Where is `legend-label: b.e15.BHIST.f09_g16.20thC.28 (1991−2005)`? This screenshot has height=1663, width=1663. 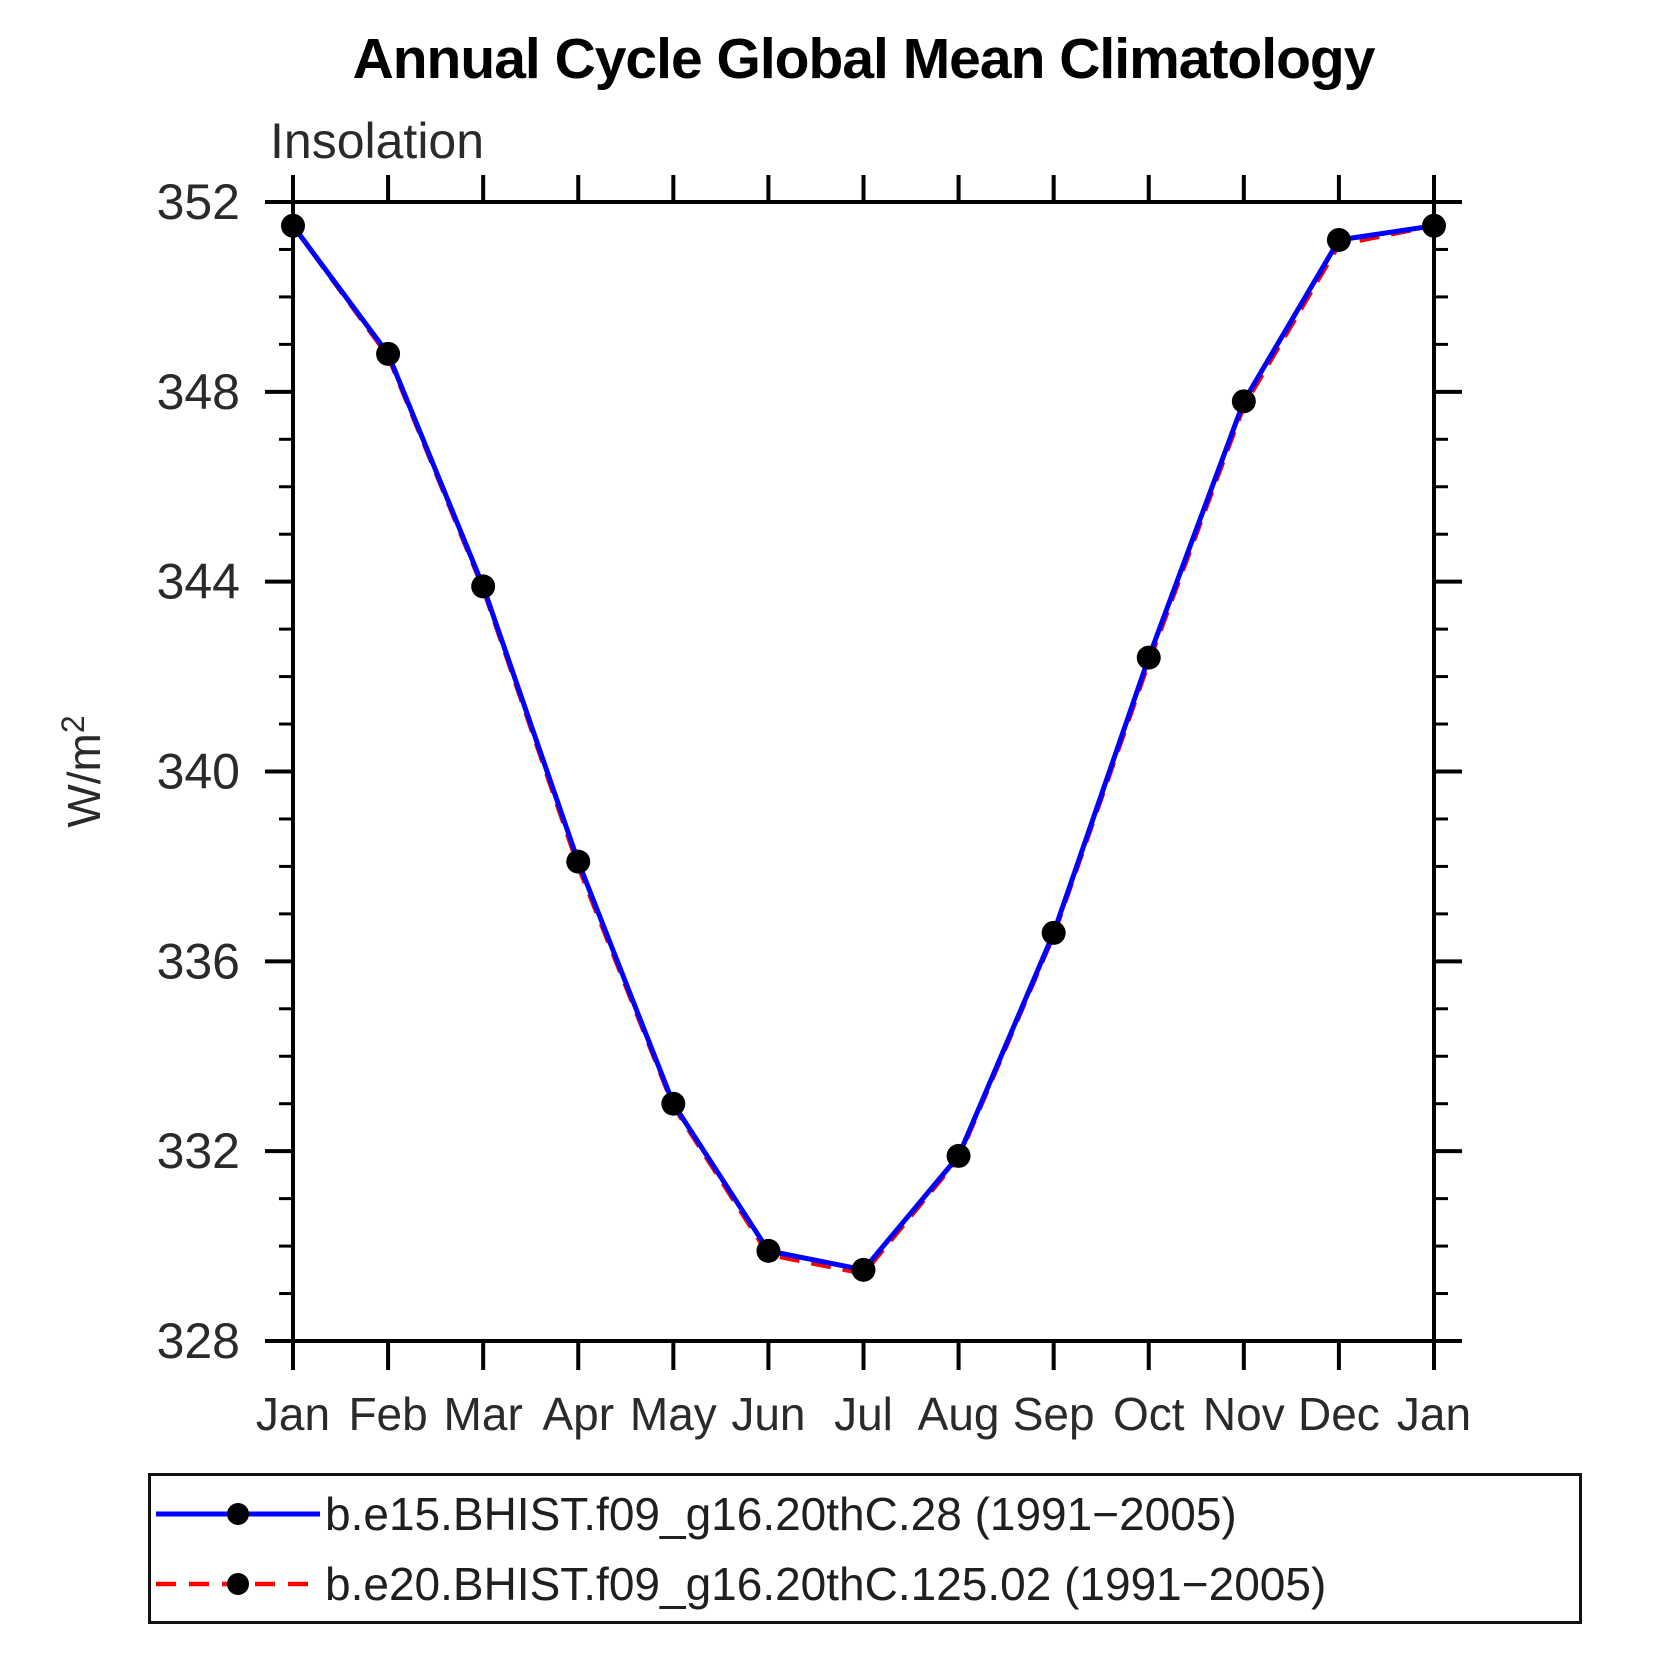 legend-label: b.e15.BHIST.f09_g16.20thC.28 (1991−2005) is located at coordinates (781, 1513).